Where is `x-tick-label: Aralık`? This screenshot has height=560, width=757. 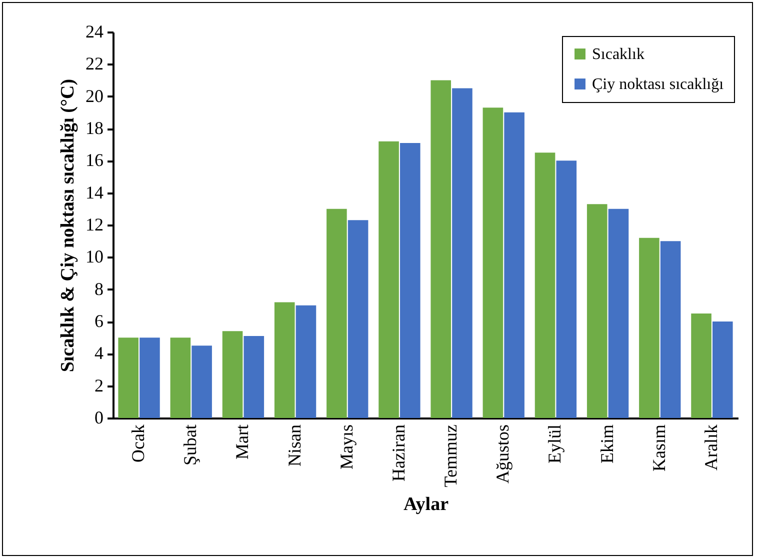 x-tick-label: Aralık is located at coordinates (710, 447).